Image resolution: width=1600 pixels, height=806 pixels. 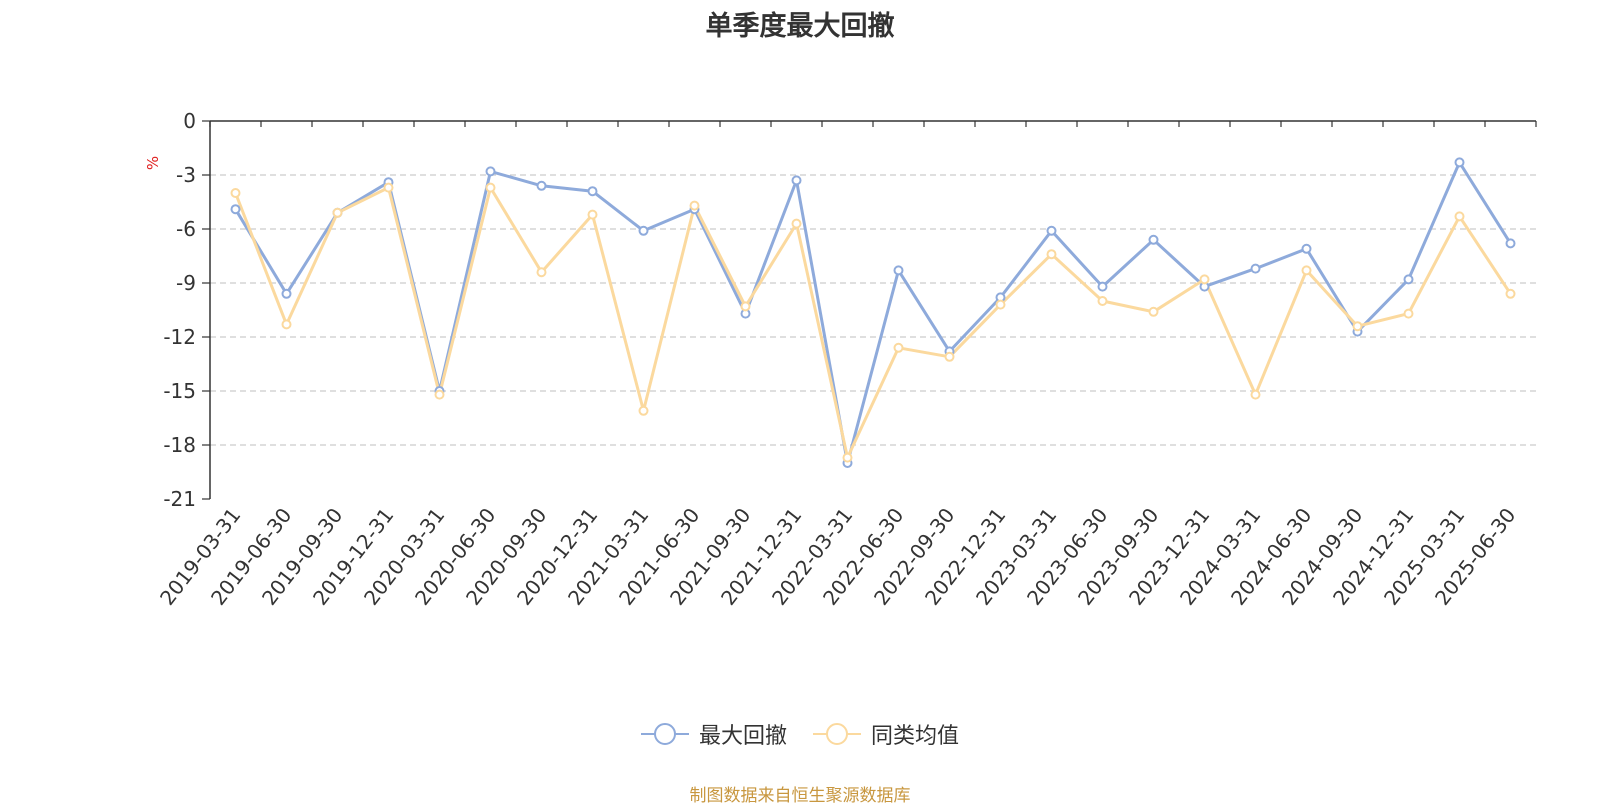 I want to click on legend-item-series-1: 最大回撤, so click(x=713, y=734).